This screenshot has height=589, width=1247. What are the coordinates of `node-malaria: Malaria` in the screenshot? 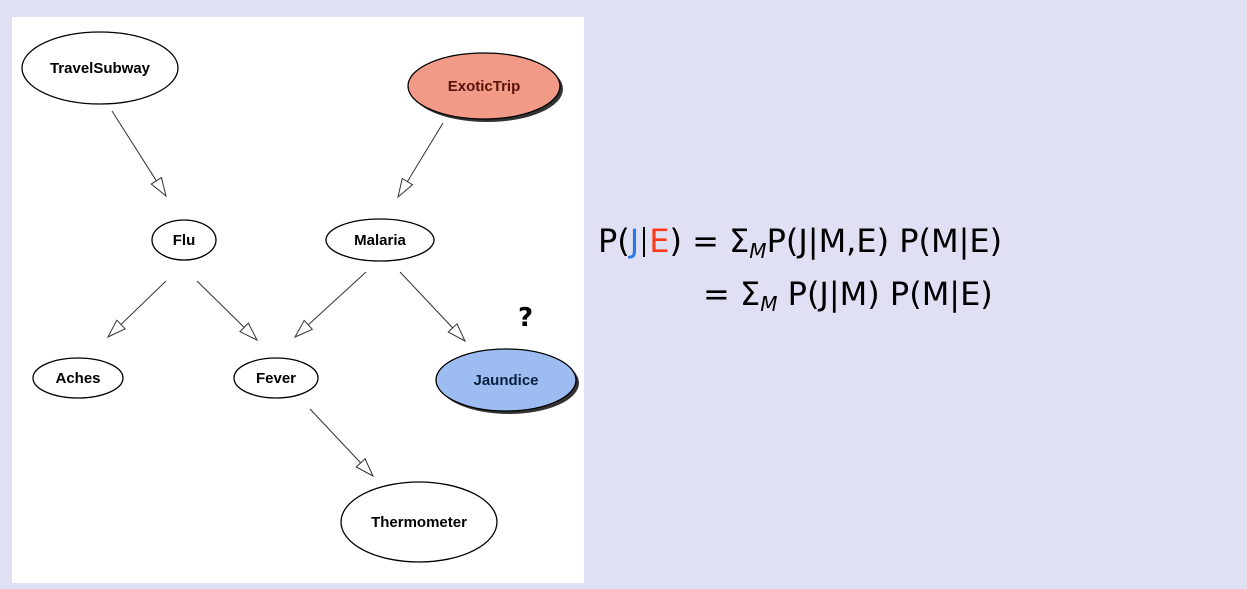 It's located at (380, 240).